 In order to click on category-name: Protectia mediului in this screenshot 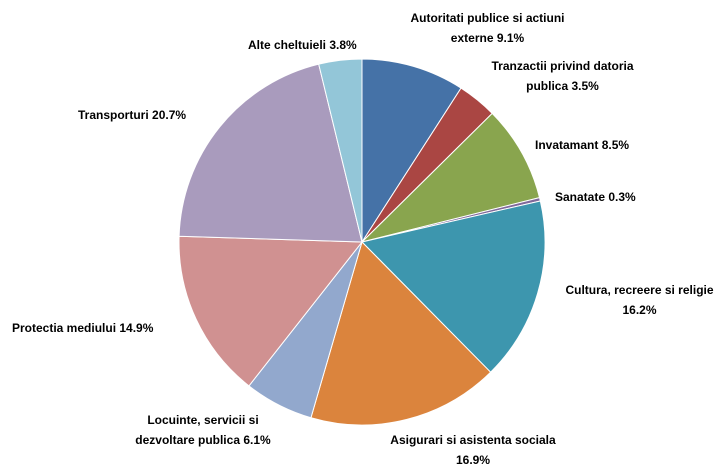, I will do `click(64, 328)`.